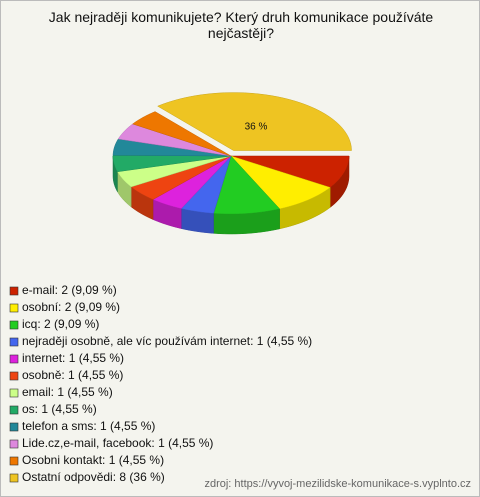 The image size is (480, 497). What do you see at coordinates (256, 127) in the screenshot?
I see `slice-label: 36 %` at bounding box center [256, 127].